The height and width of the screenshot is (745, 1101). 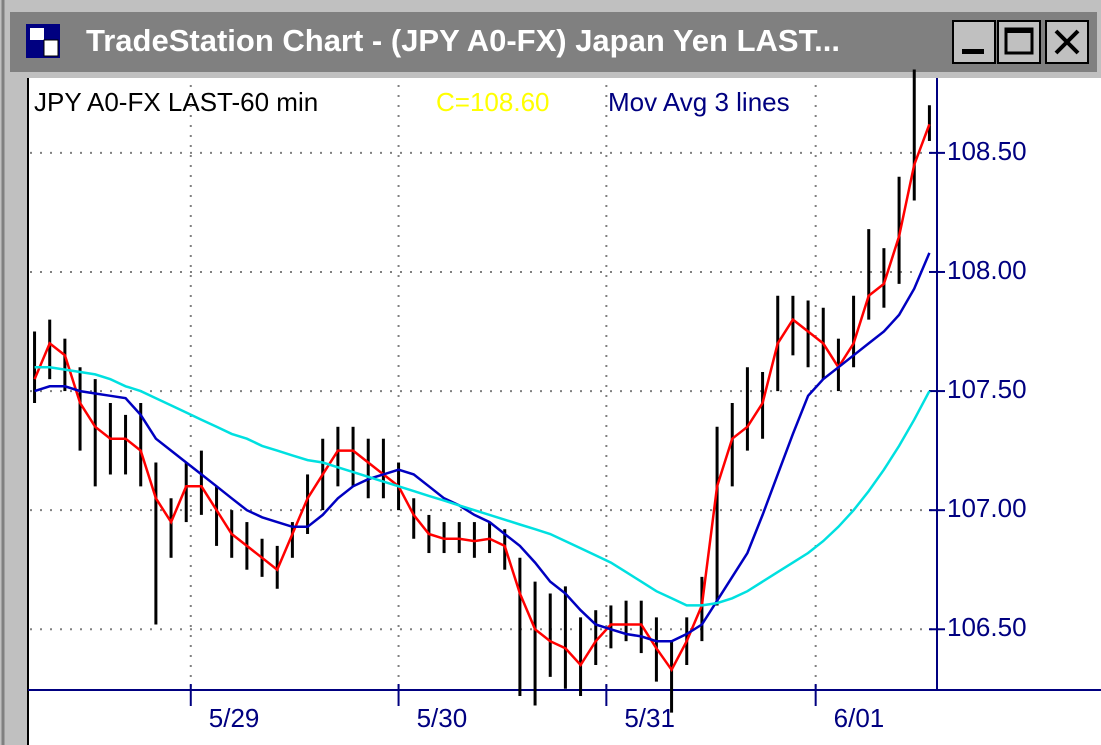 What do you see at coordinates (987, 508) in the screenshot?
I see `y-tick-label: 107.00` at bounding box center [987, 508].